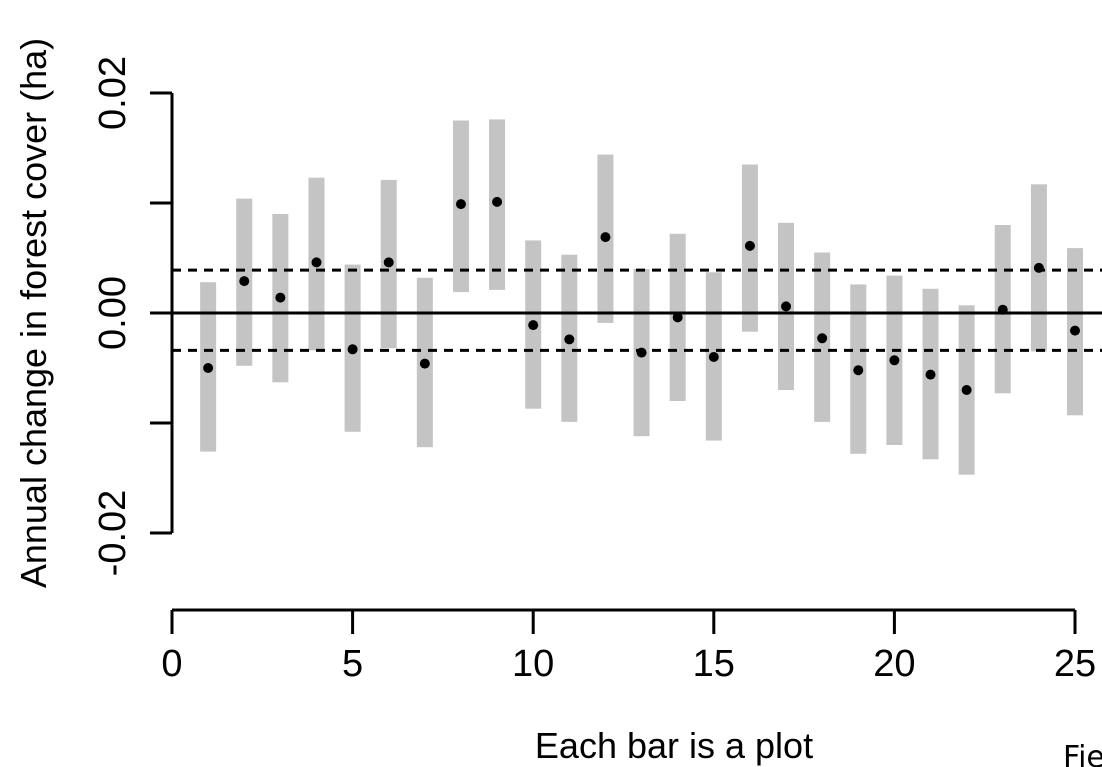 This screenshot has height=767, width=1102. I want to click on x-axis: 0 5 10 15 20 25, so click(628, 646).